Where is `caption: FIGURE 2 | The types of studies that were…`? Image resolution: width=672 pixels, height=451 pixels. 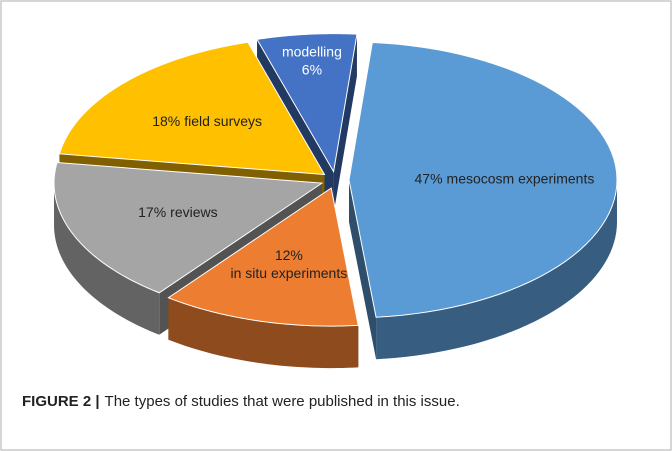
caption: FIGURE 2 | The types of studies that were… is located at coordinates (241, 401).